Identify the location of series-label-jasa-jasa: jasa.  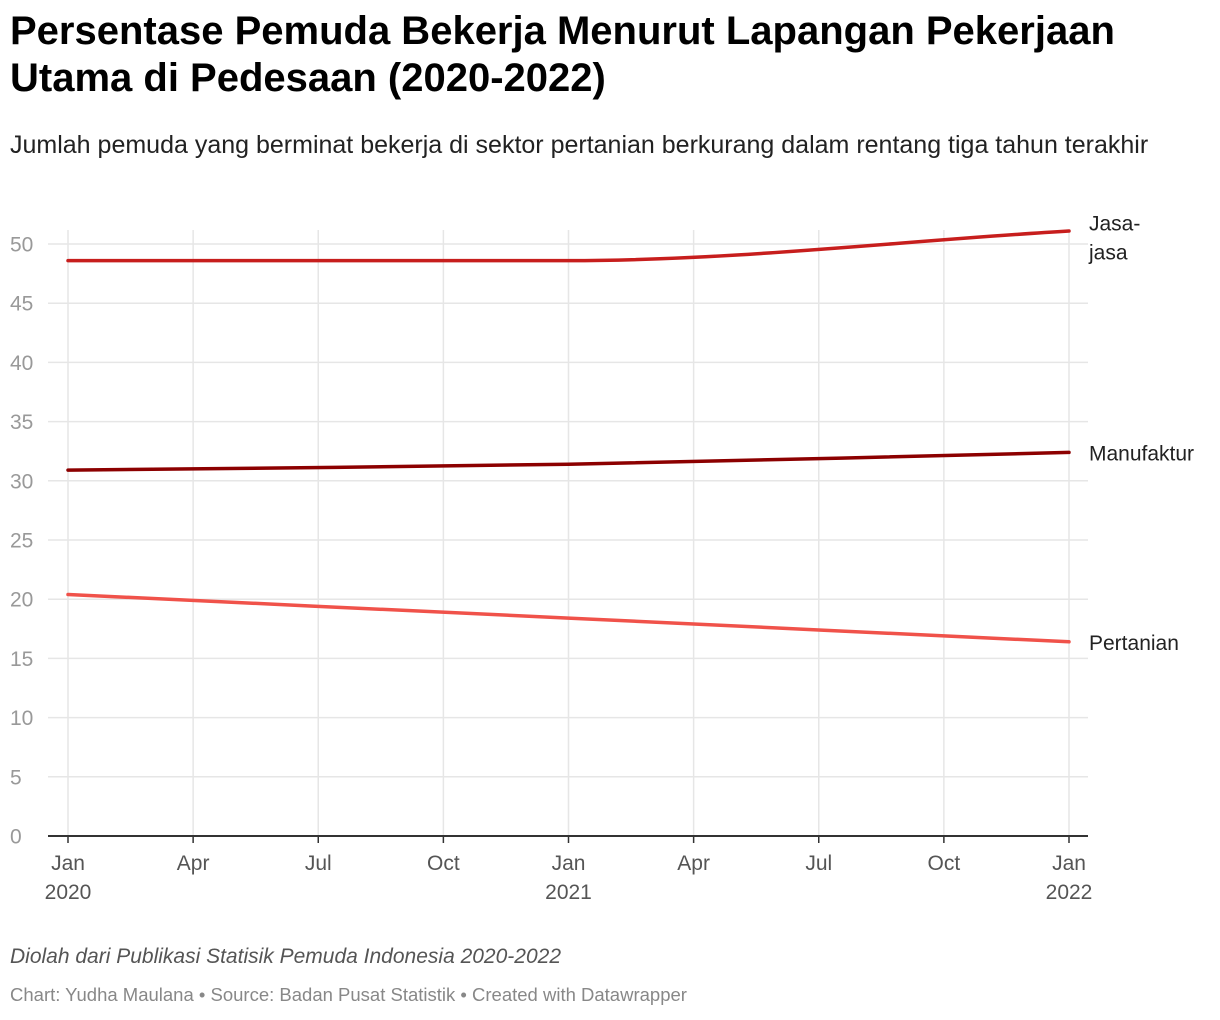
(1108, 252).